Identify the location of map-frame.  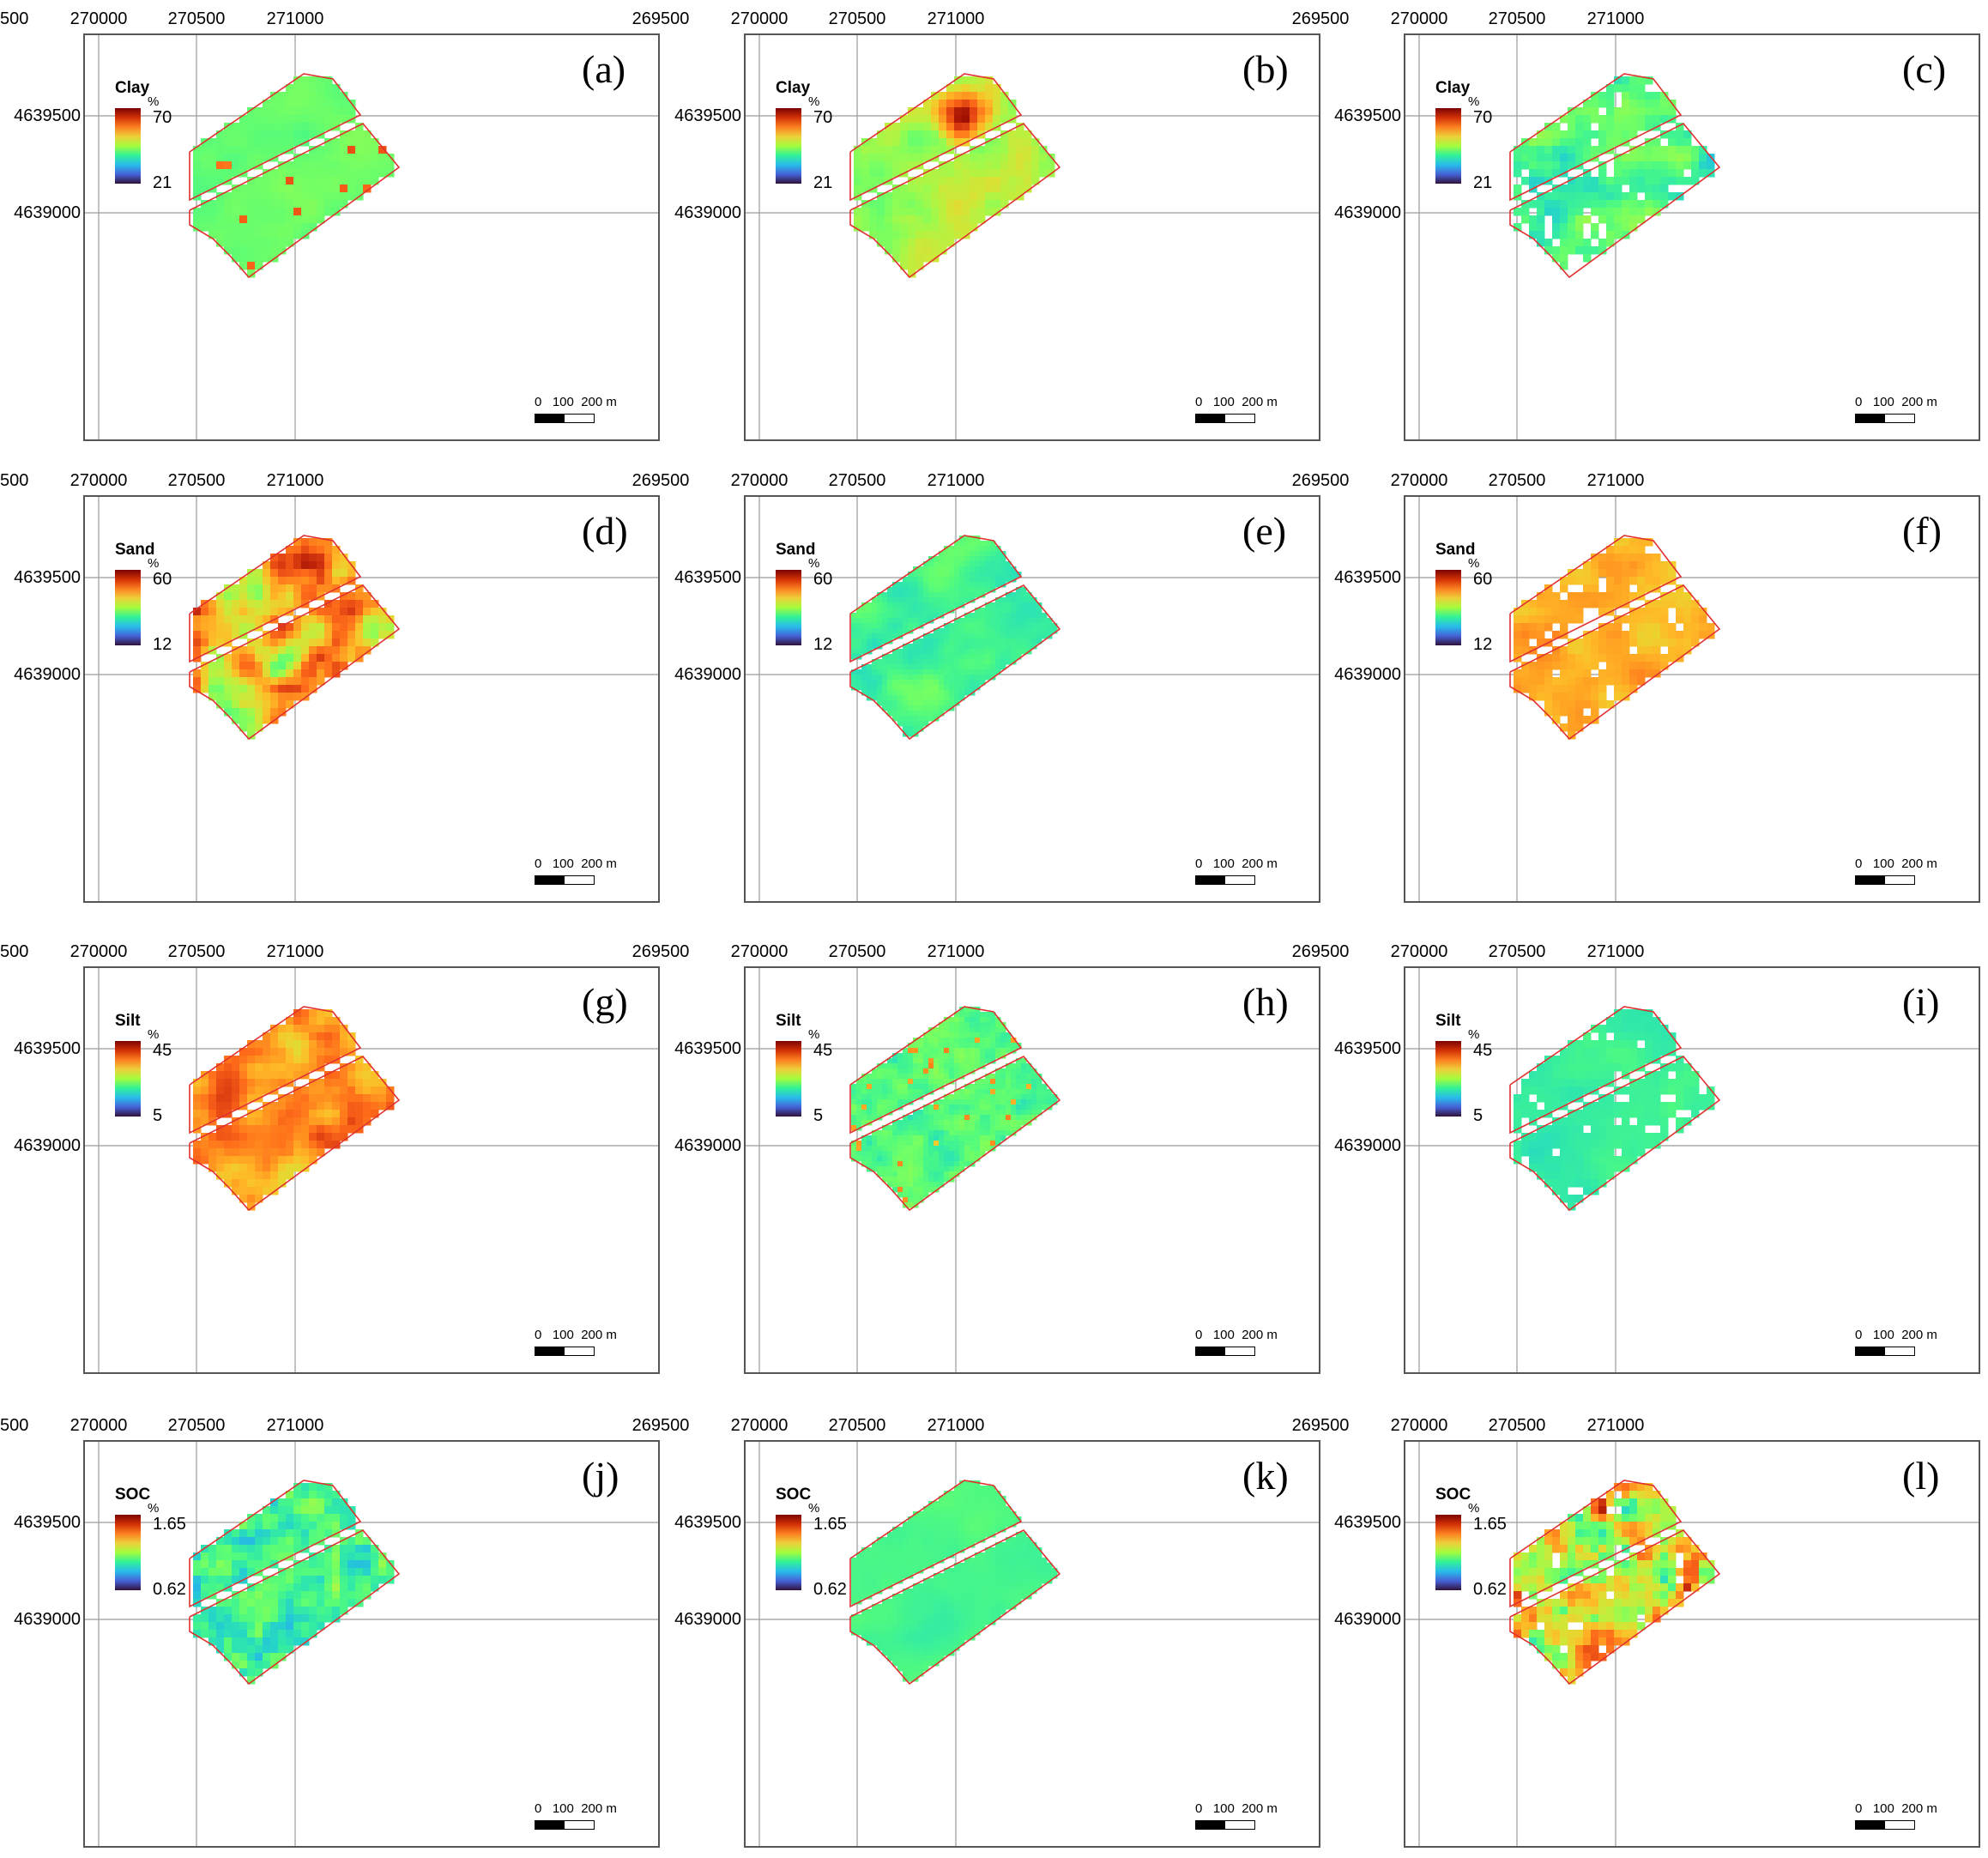
(371, 1170).